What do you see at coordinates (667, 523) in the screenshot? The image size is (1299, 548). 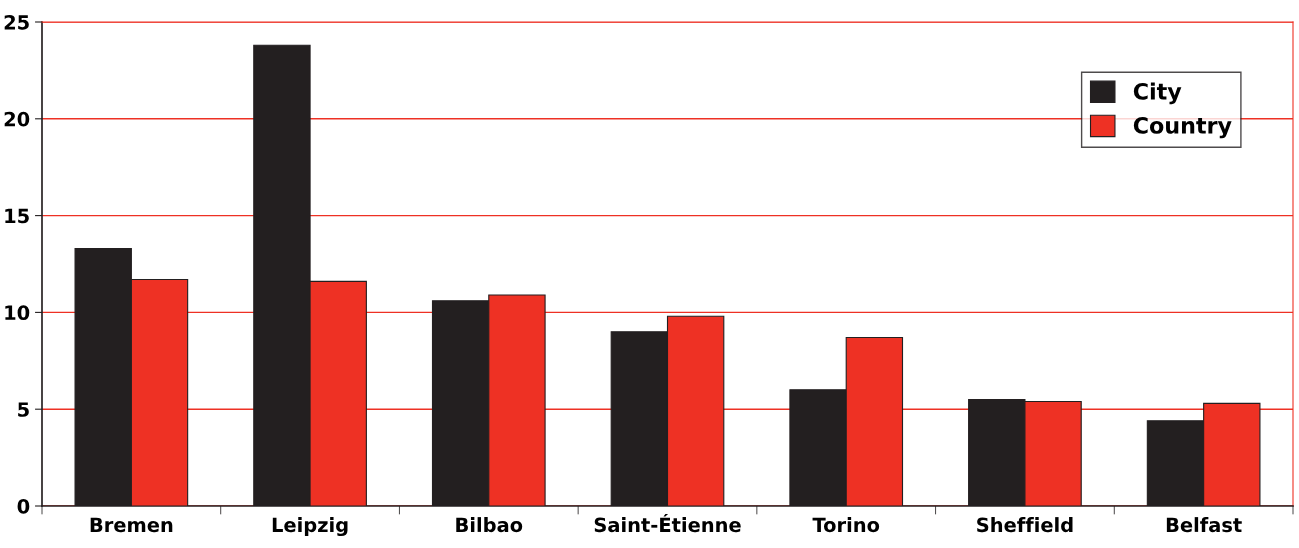 I see `x-tick-label: Saint-Étienne` at bounding box center [667, 523].